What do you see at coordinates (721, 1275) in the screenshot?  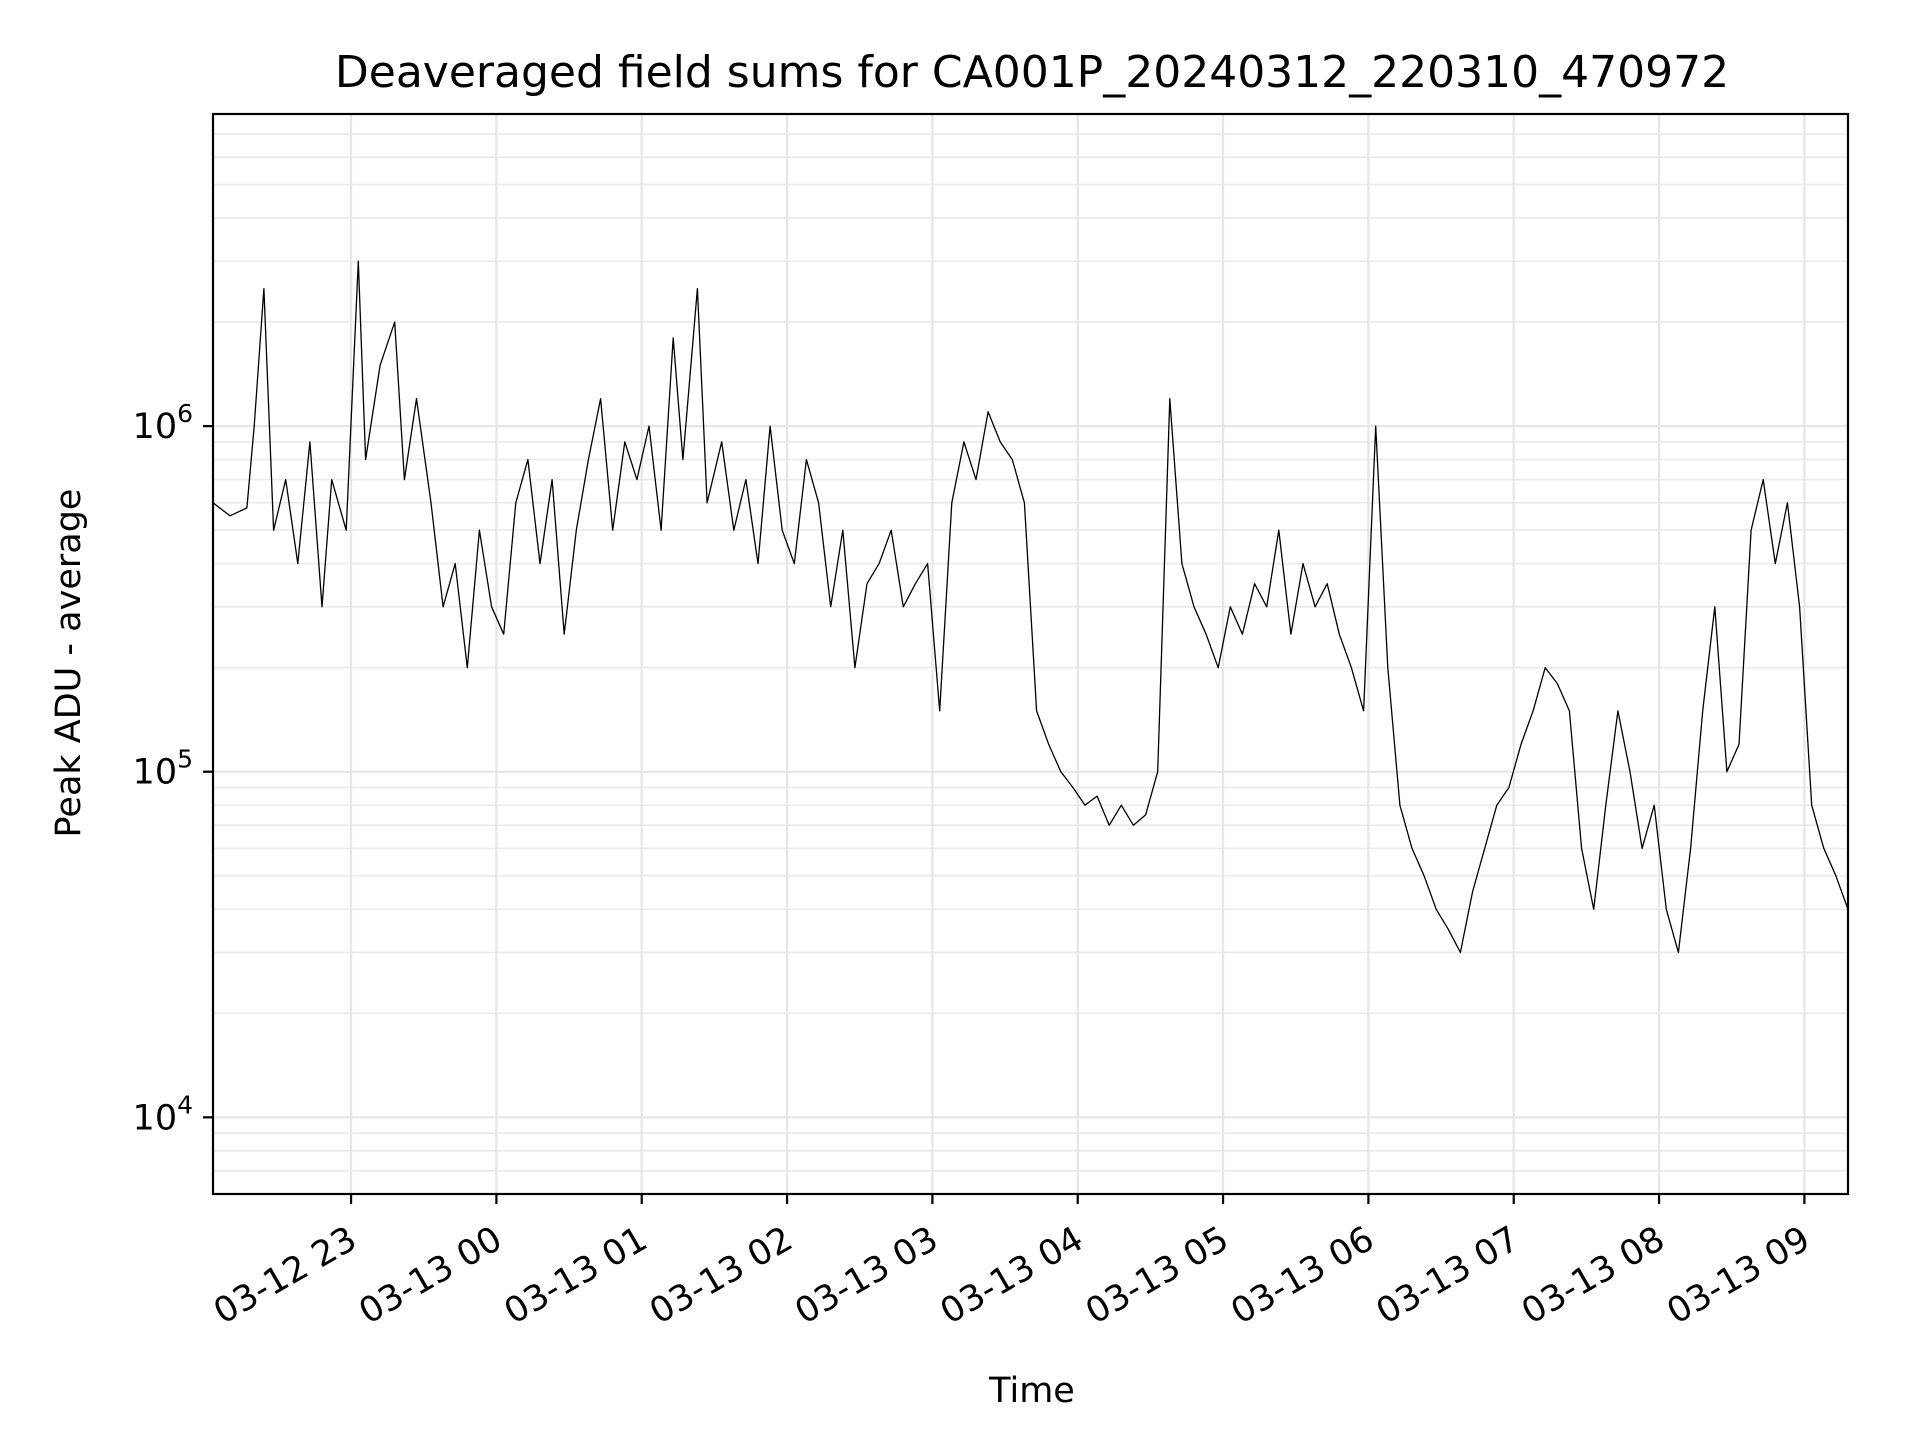 I see `x-tick-label: 03-13 02` at bounding box center [721, 1275].